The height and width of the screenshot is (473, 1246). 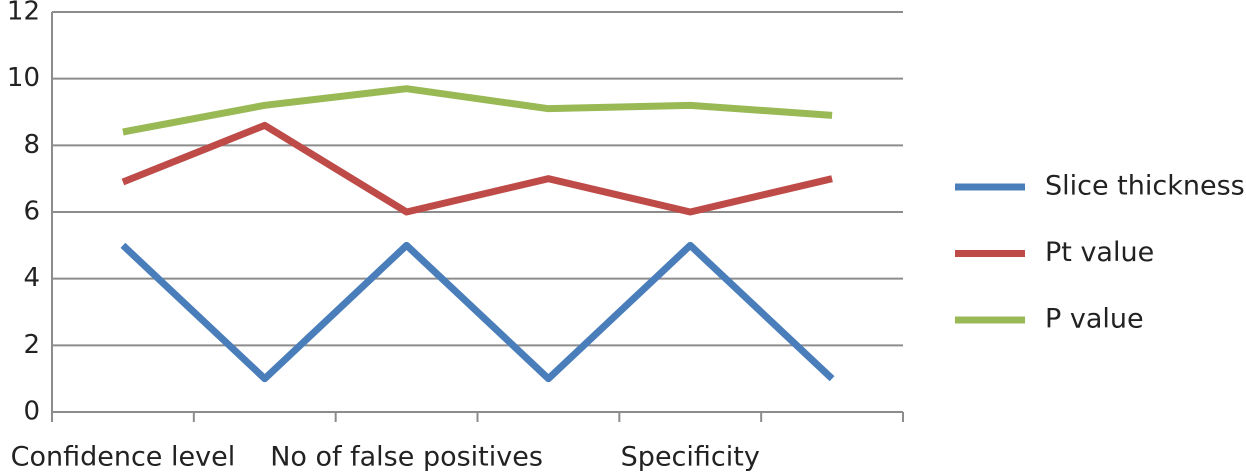 I want to click on y-tick-label: 0, so click(x=31, y=412).